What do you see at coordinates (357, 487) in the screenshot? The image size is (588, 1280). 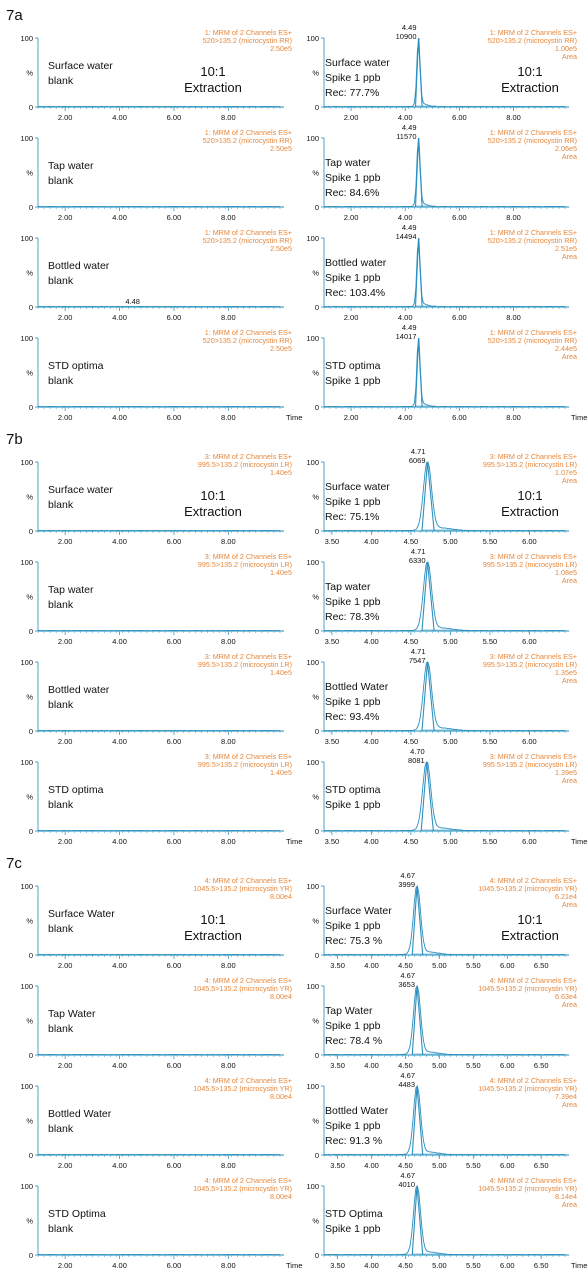 I see `sample-label: Surface water` at bounding box center [357, 487].